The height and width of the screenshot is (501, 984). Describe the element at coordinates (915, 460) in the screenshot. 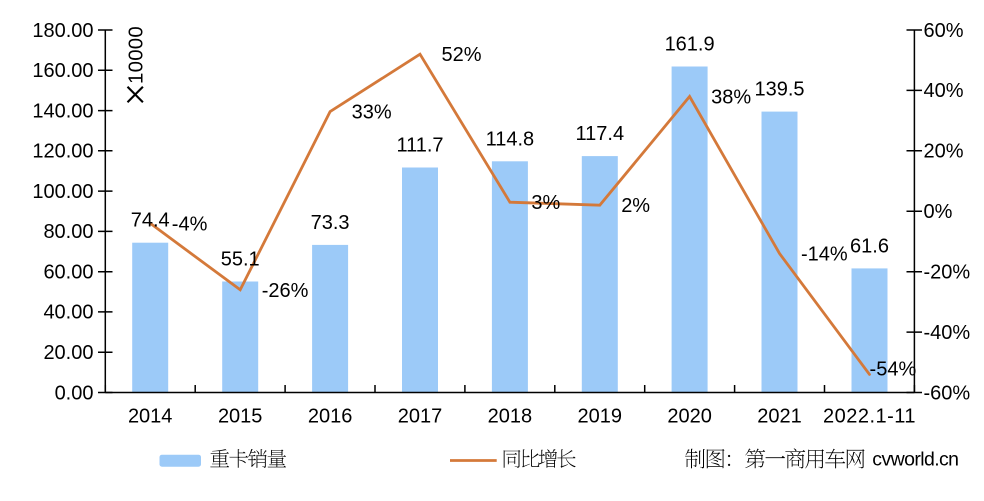

I see `svg-text: cvworld.cn` at that location.